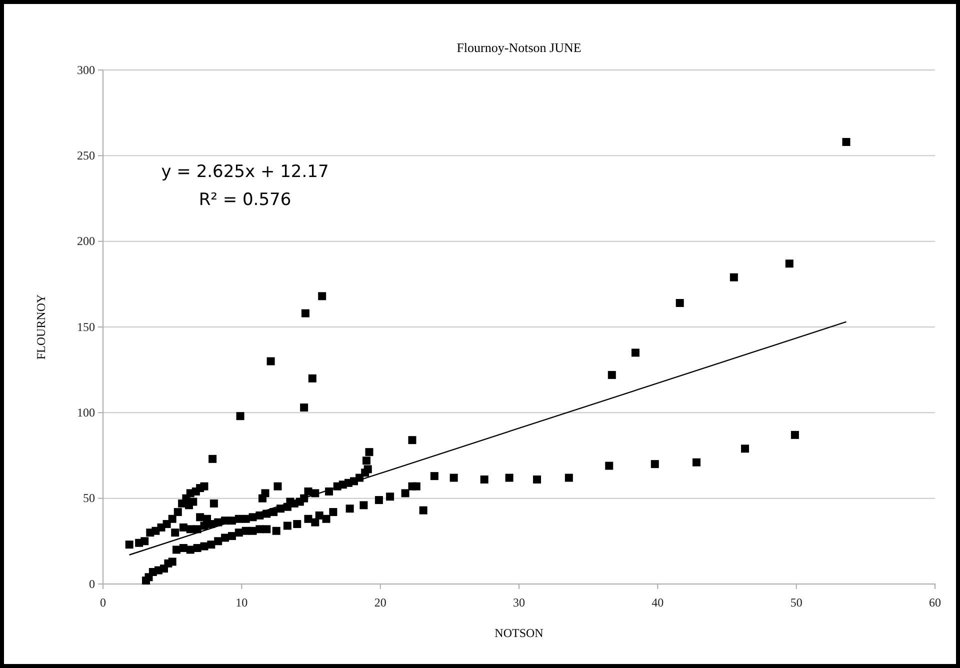  What do you see at coordinates (242, 602) in the screenshot?
I see `x-tick-label: 10` at bounding box center [242, 602].